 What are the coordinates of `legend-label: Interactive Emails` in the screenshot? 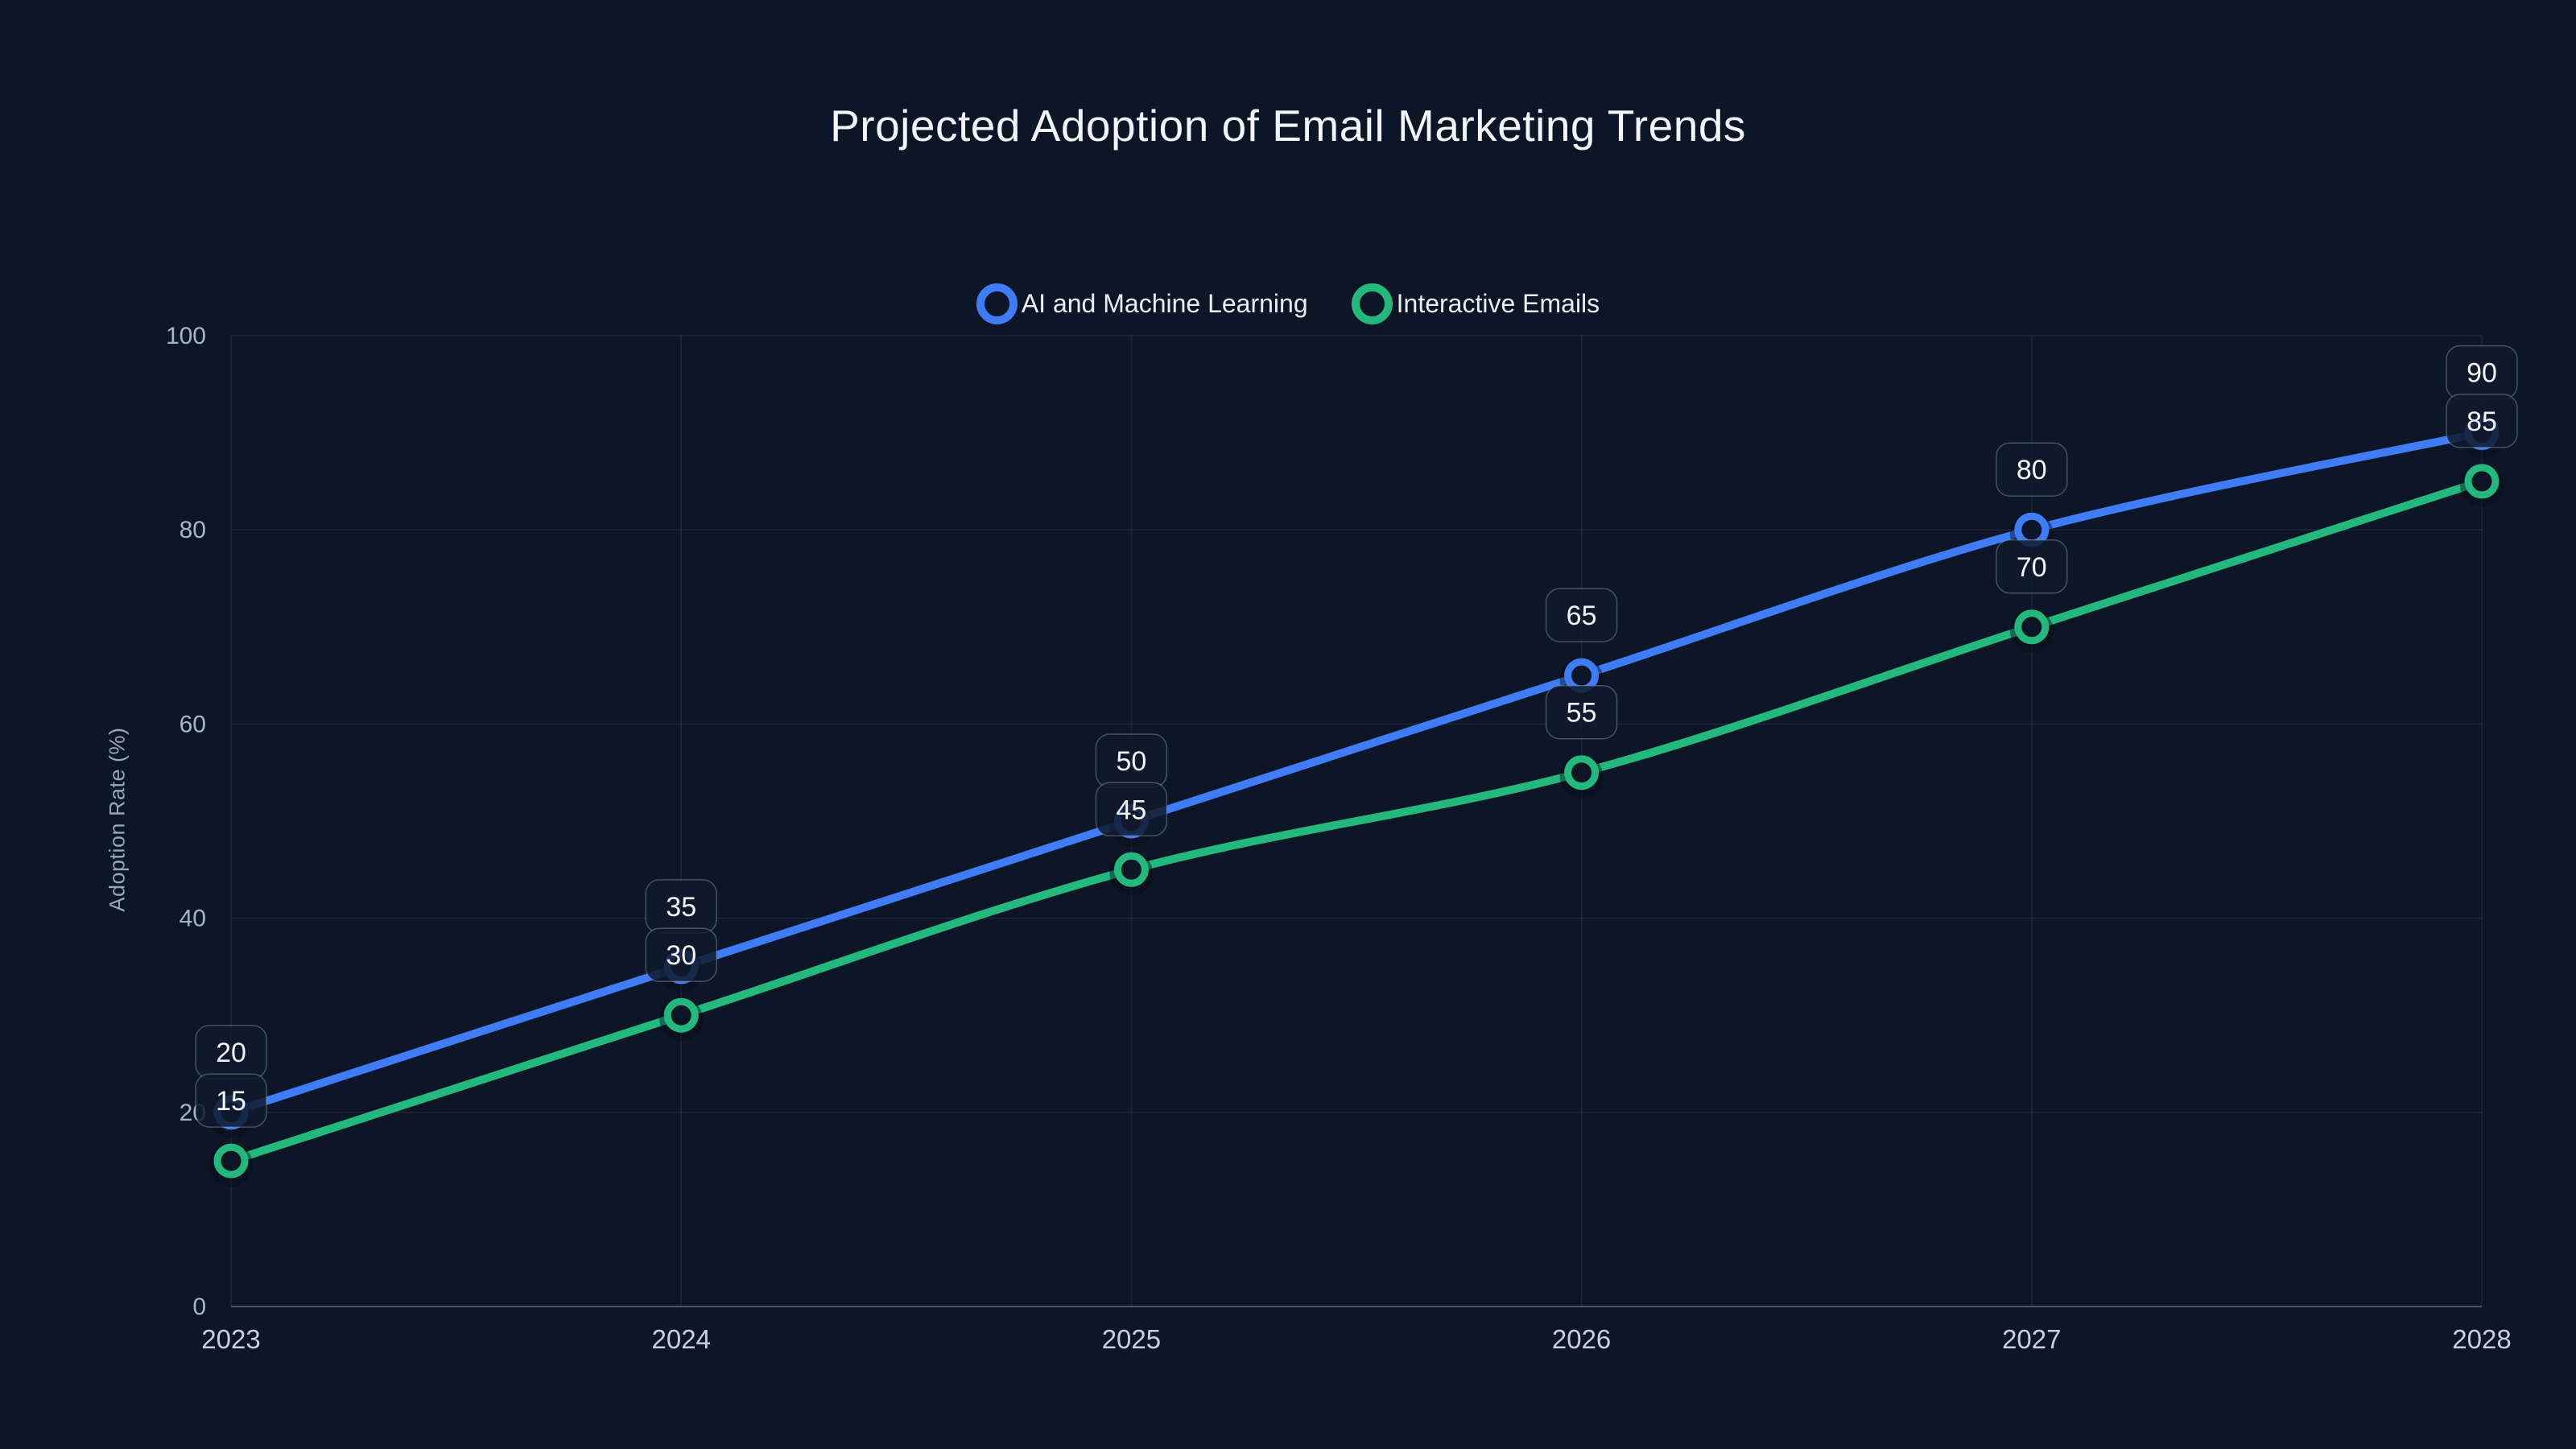 It's located at (1498, 303).